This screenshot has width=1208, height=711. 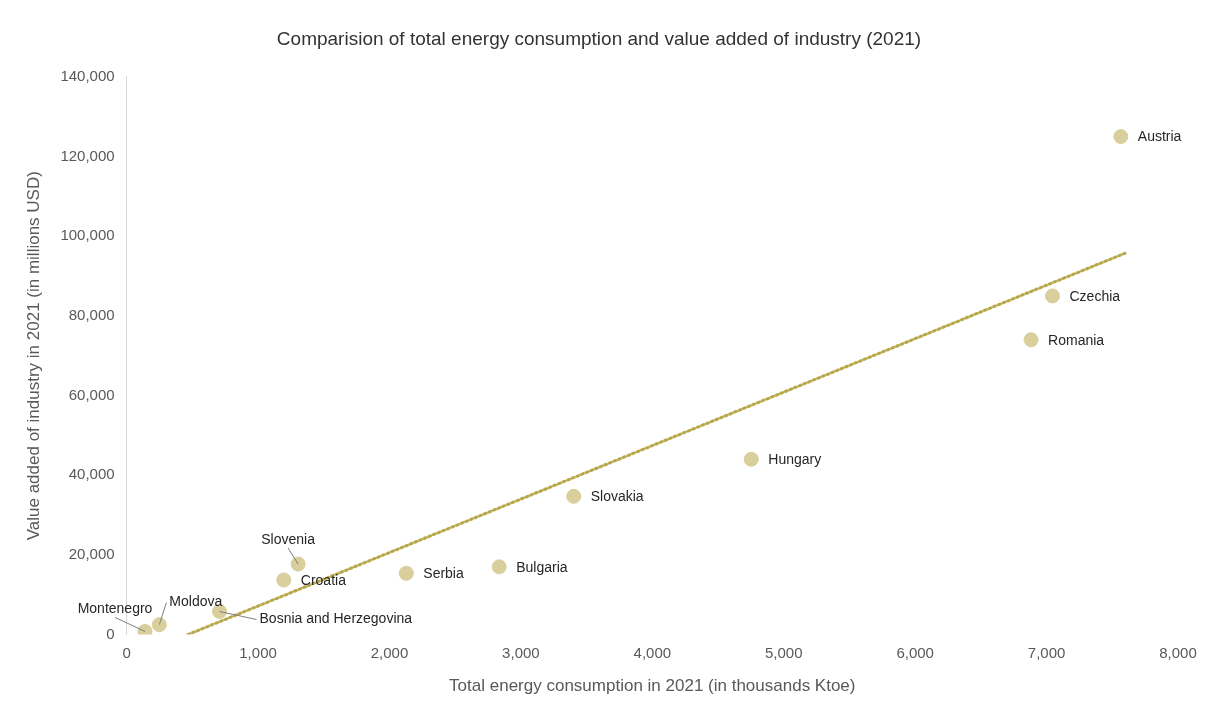 I want to click on annotation: Serbia, so click(x=443, y=573).